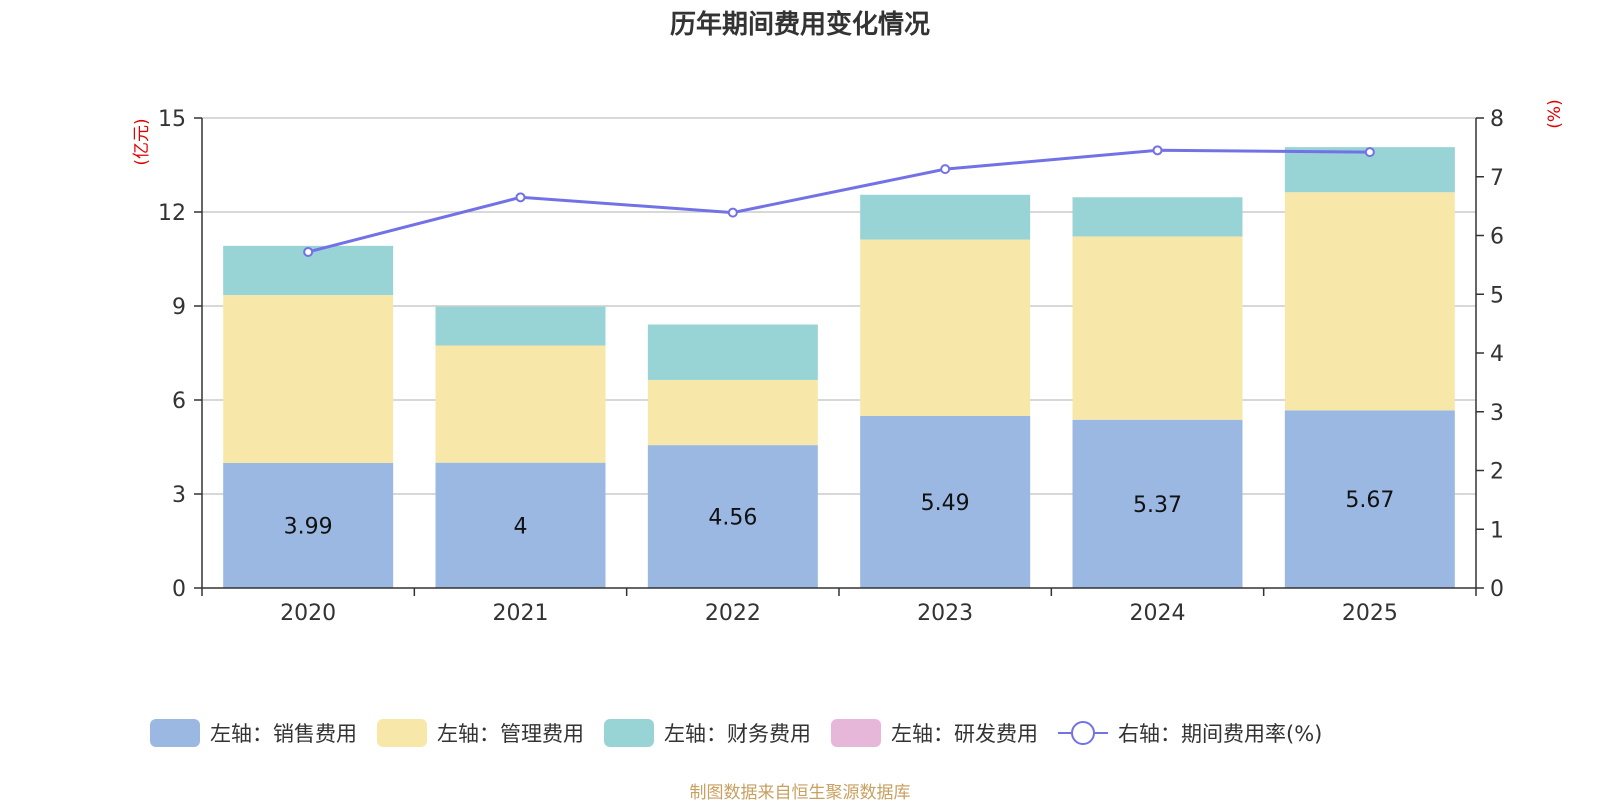  I want to click on right-axis-tick-label: 0, so click(1497, 589).